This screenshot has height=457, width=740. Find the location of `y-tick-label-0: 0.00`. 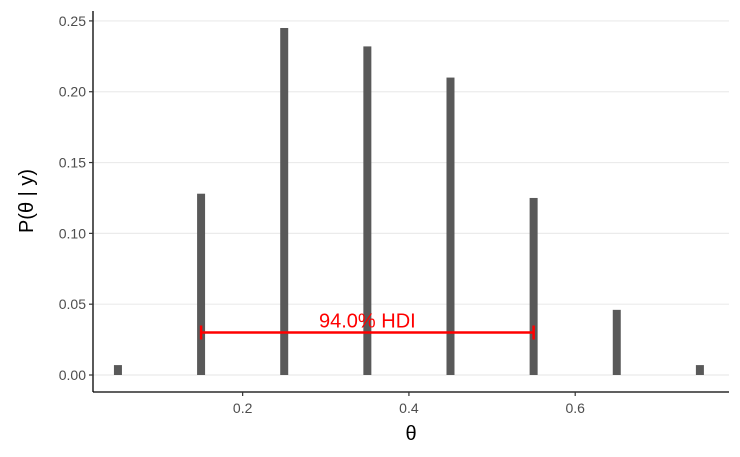

y-tick-label-0: 0.00 is located at coordinates (72, 375).